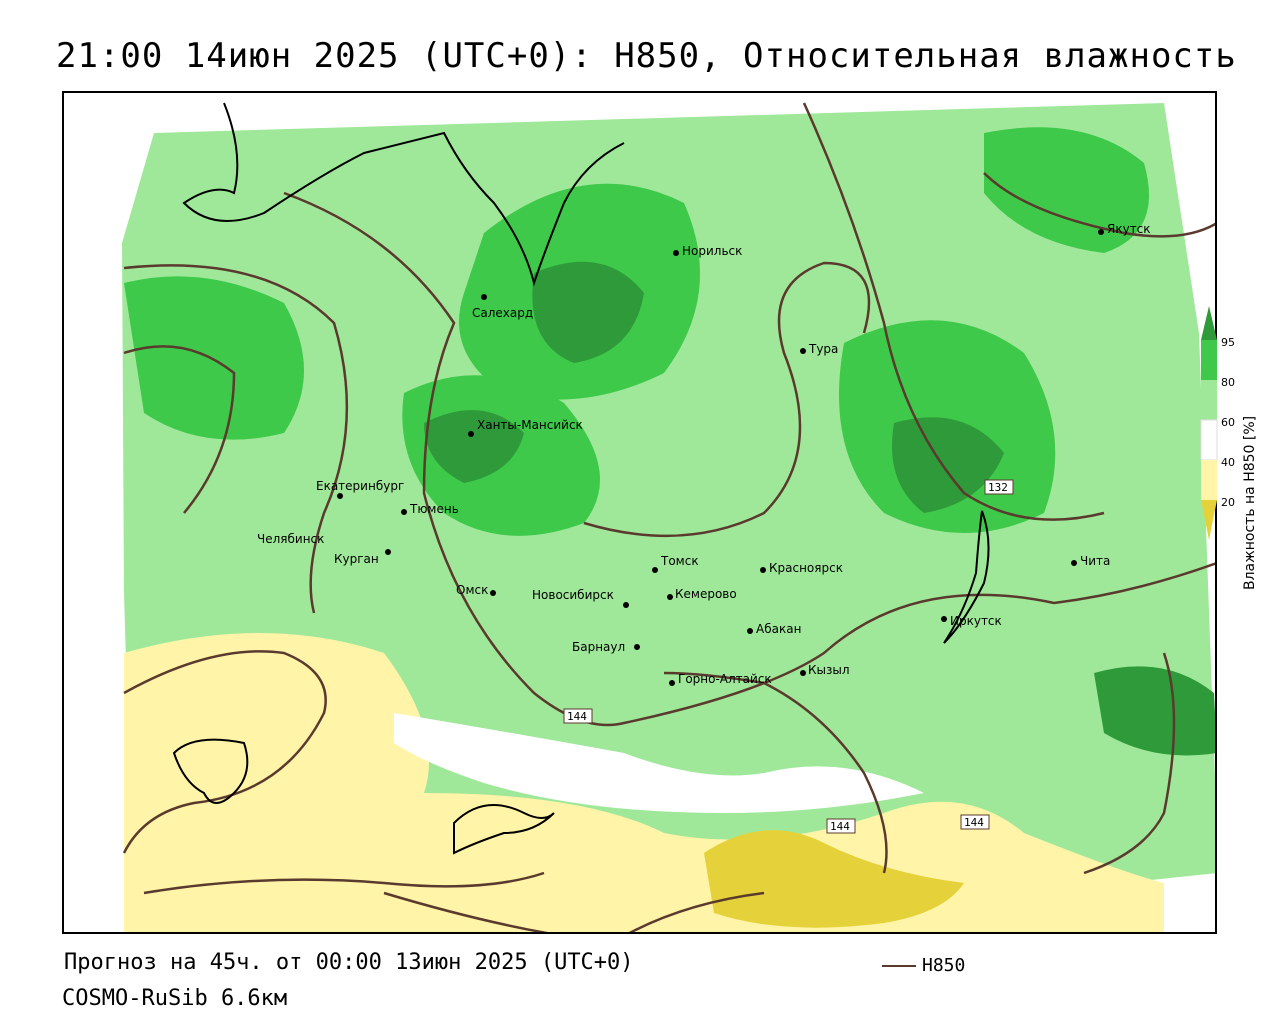 The image size is (1280, 1024). Describe the element at coordinates (403, 194) in the screenshot. I see `coastline` at that location.